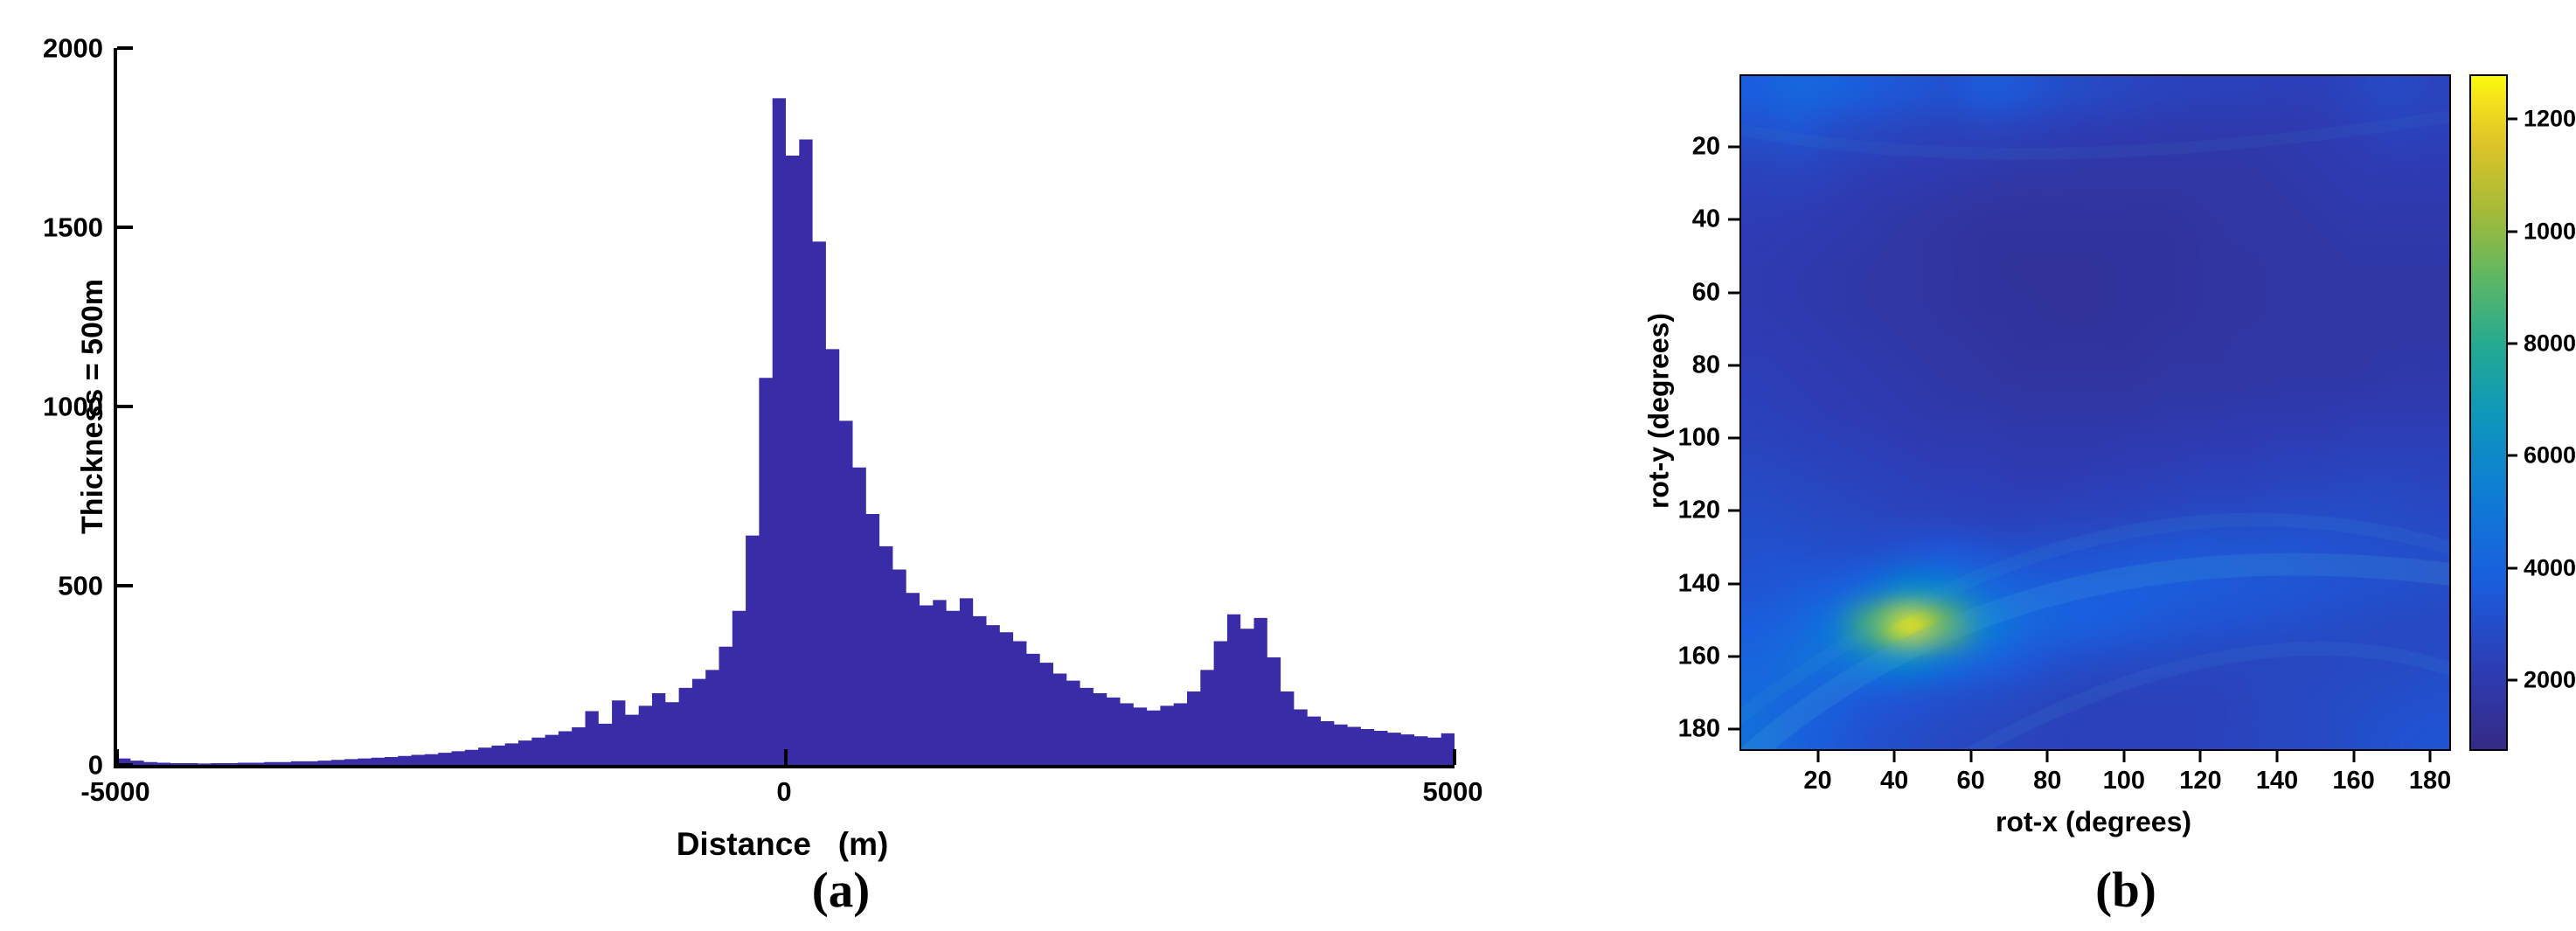 The width and height of the screenshot is (2576, 931). What do you see at coordinates (1818, 781) in the screenshot?
I see `heatmap-x-tick-label: 20` at bounding box center [1818, 781].